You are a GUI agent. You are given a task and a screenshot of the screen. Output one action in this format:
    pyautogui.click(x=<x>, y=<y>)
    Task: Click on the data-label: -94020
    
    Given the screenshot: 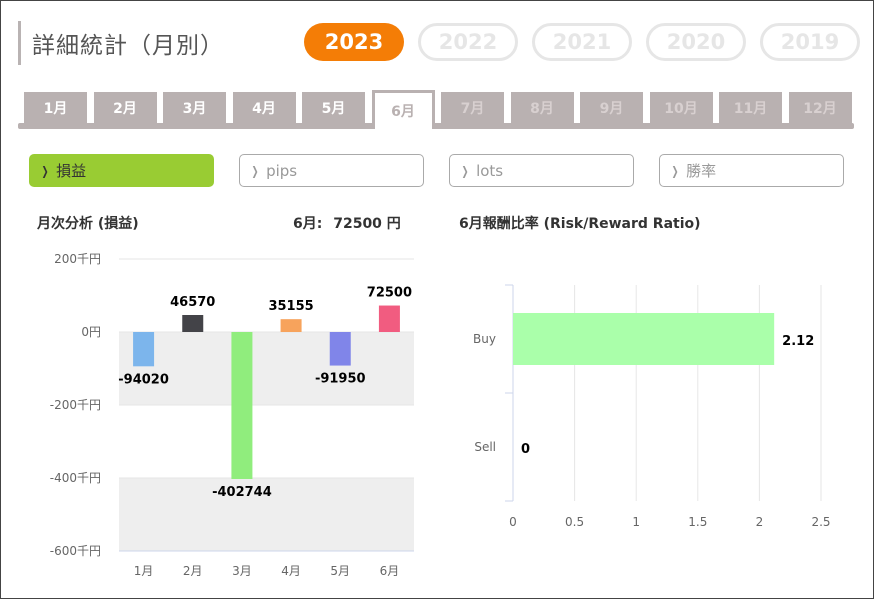 What is the action you would take?
    pyautogui.click(x=143, y=379)
    